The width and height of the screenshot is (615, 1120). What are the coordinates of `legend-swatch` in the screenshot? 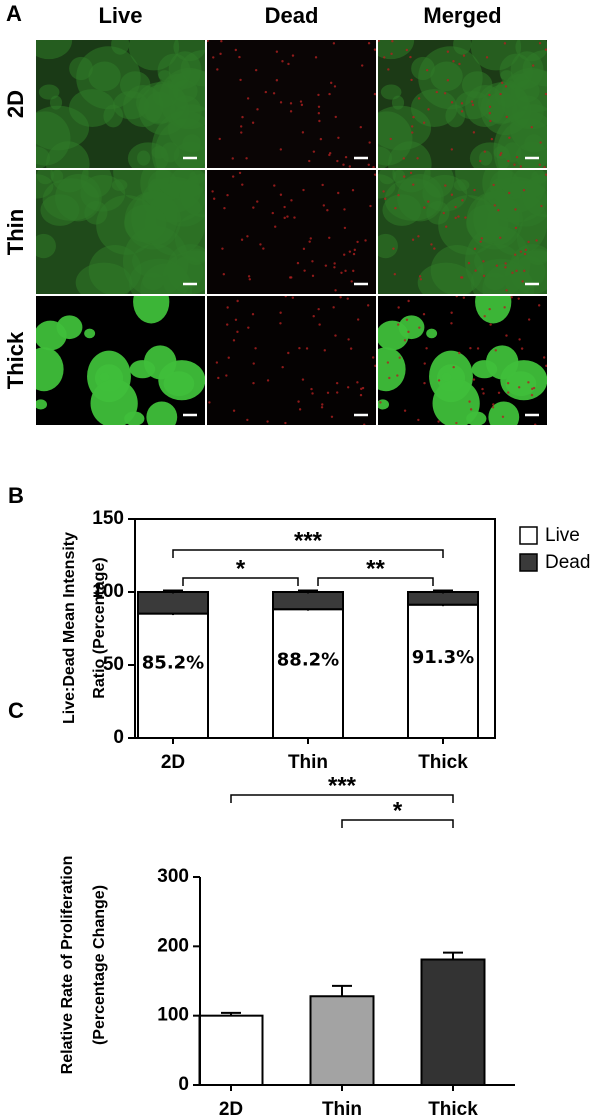 It's located at (528, 562).